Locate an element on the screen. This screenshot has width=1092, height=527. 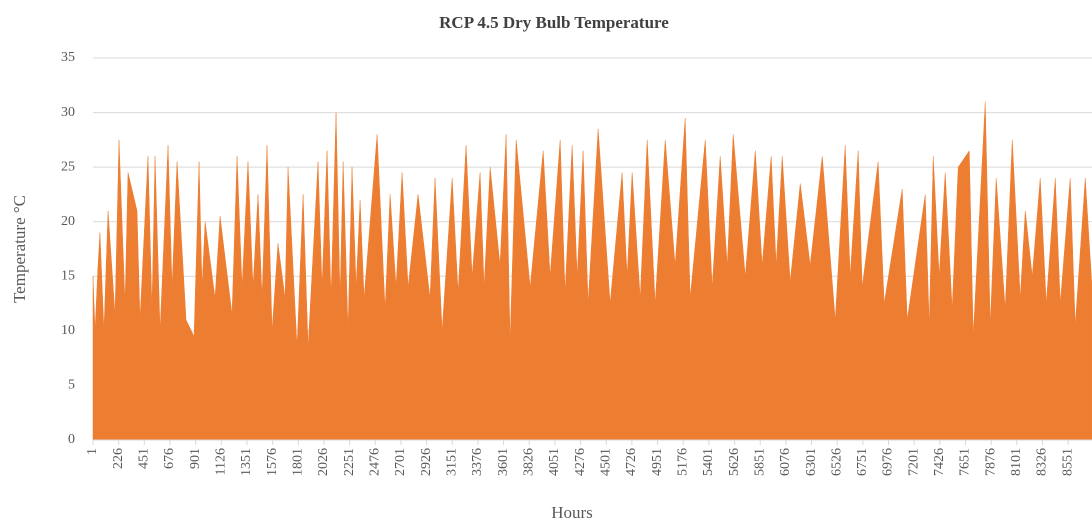
x-tick-label: 7201 is located at coordinates (913, 462).